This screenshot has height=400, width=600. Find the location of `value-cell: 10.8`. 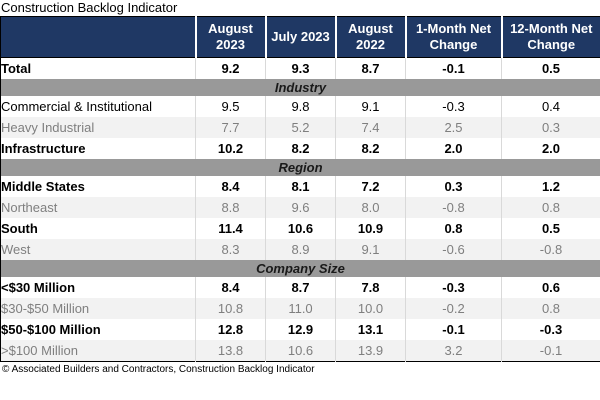

value-cell: 10.8 is located at coordinates (230, 308).